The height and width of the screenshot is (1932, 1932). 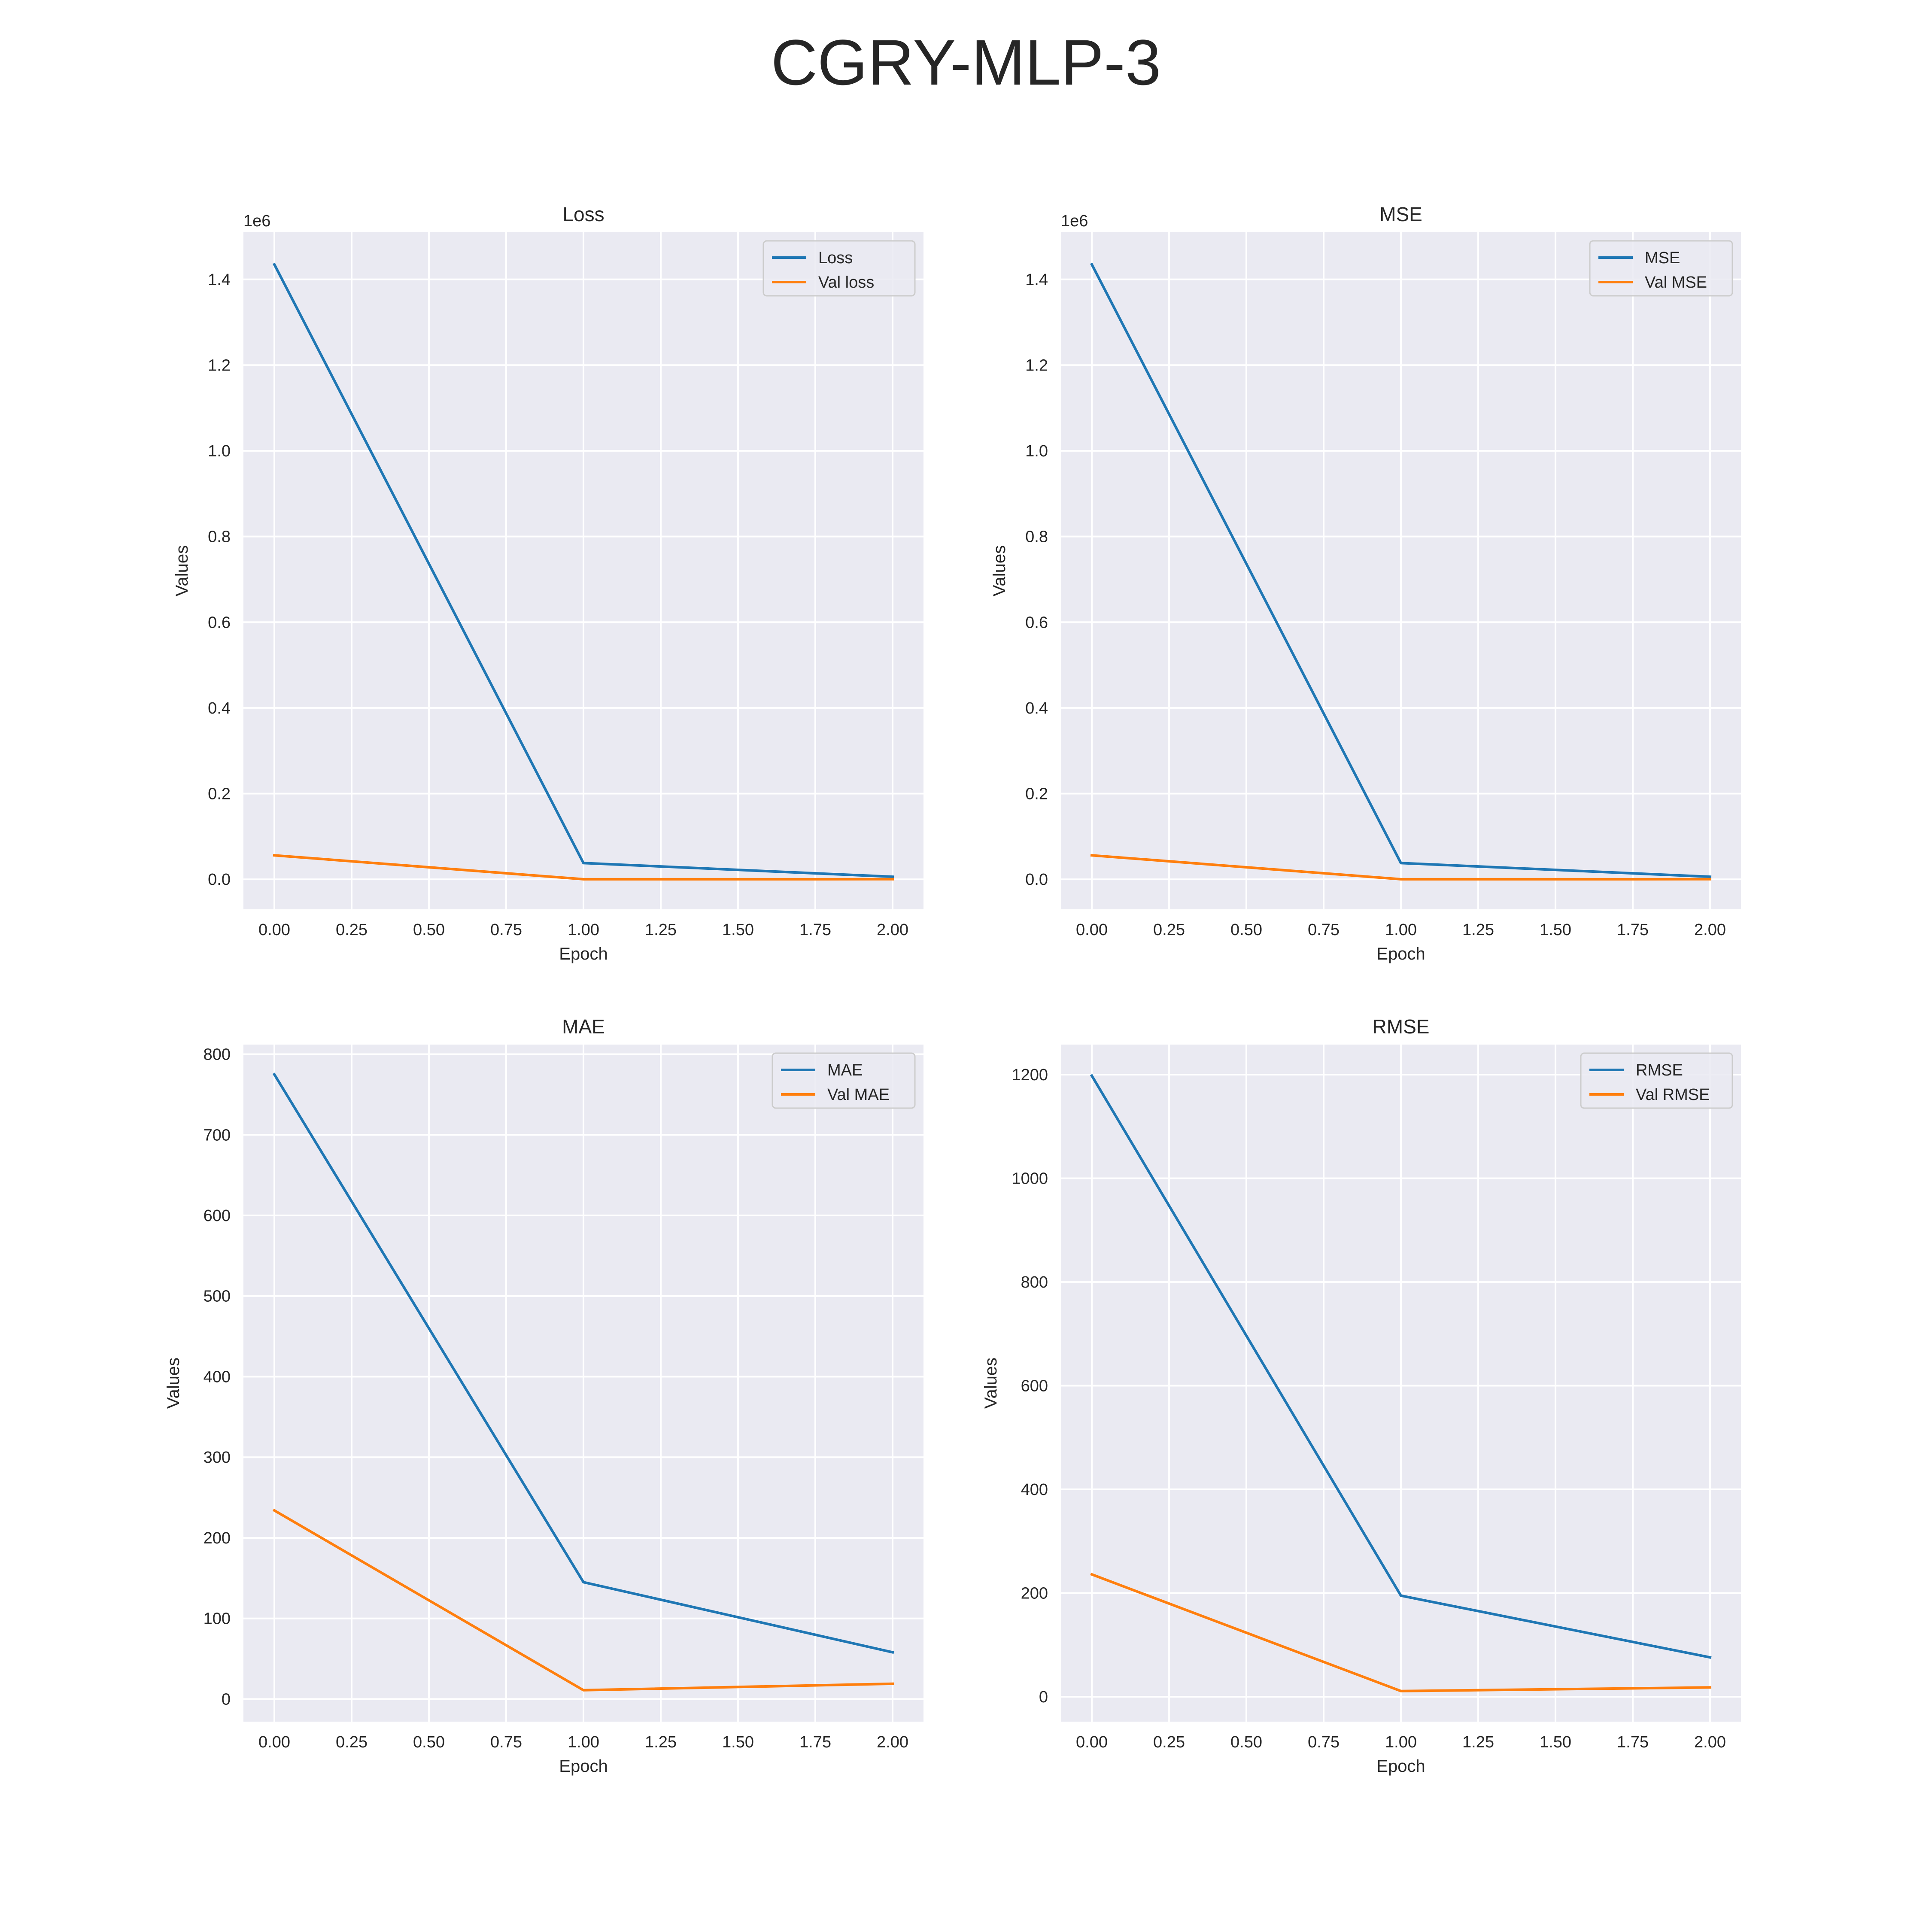 What do you see at coordinates (1660, 1070) in the screenshot?
I see `legend-label: RMSE` at bounding box center [1660, 1070].